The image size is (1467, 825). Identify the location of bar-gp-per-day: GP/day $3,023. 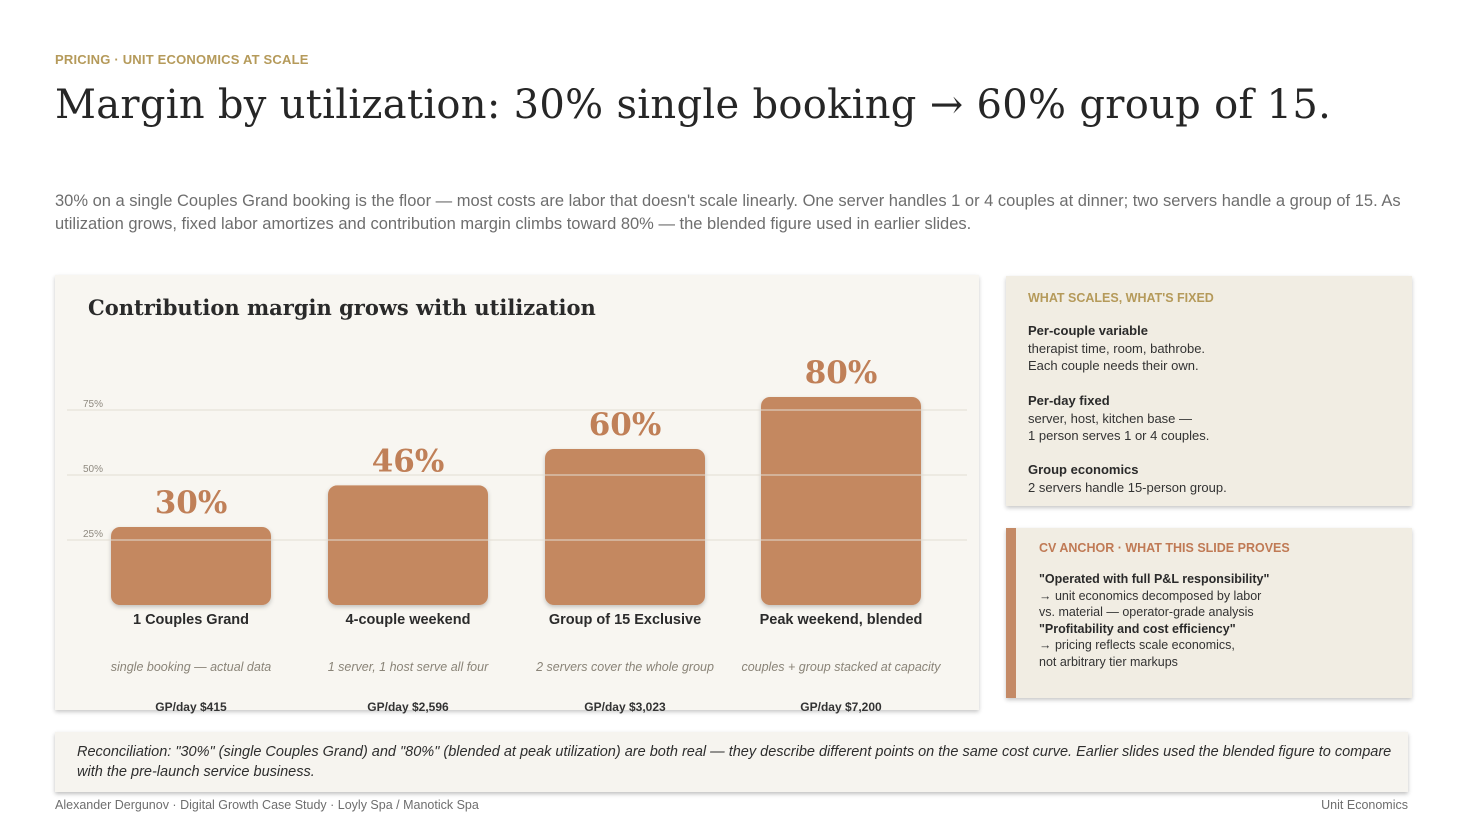
(625, 707).